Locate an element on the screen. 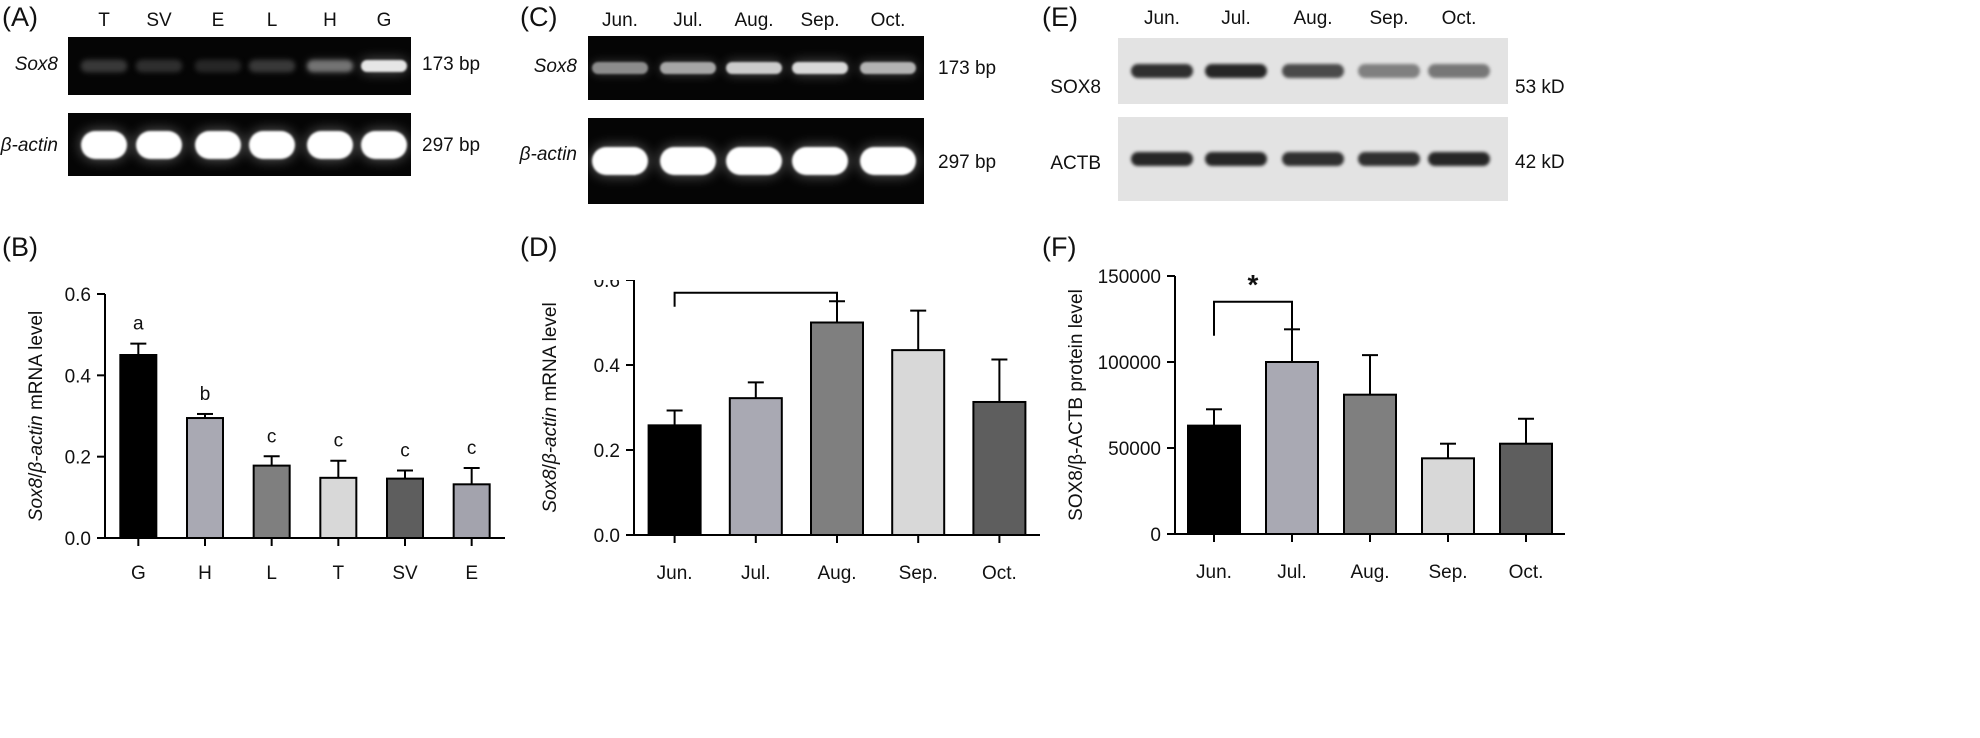  y-tick-label: 0 is located at coordinates (1155, 535).